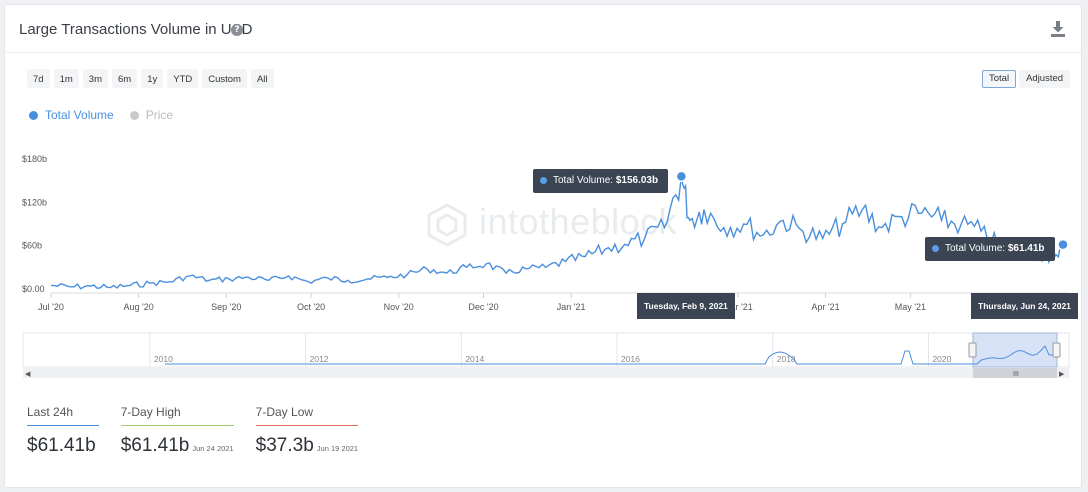  What do you see at coordinates (63, 415) in the screenshot?
I see `stat-label: Last 24h` at bounding box center [63, 415].